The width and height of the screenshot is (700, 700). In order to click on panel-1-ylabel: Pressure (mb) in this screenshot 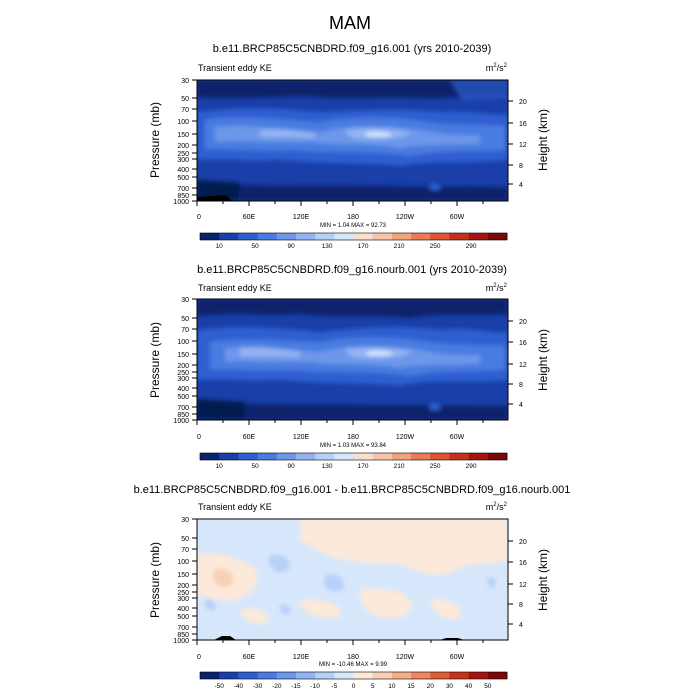, I will do `click(155, 140)`.